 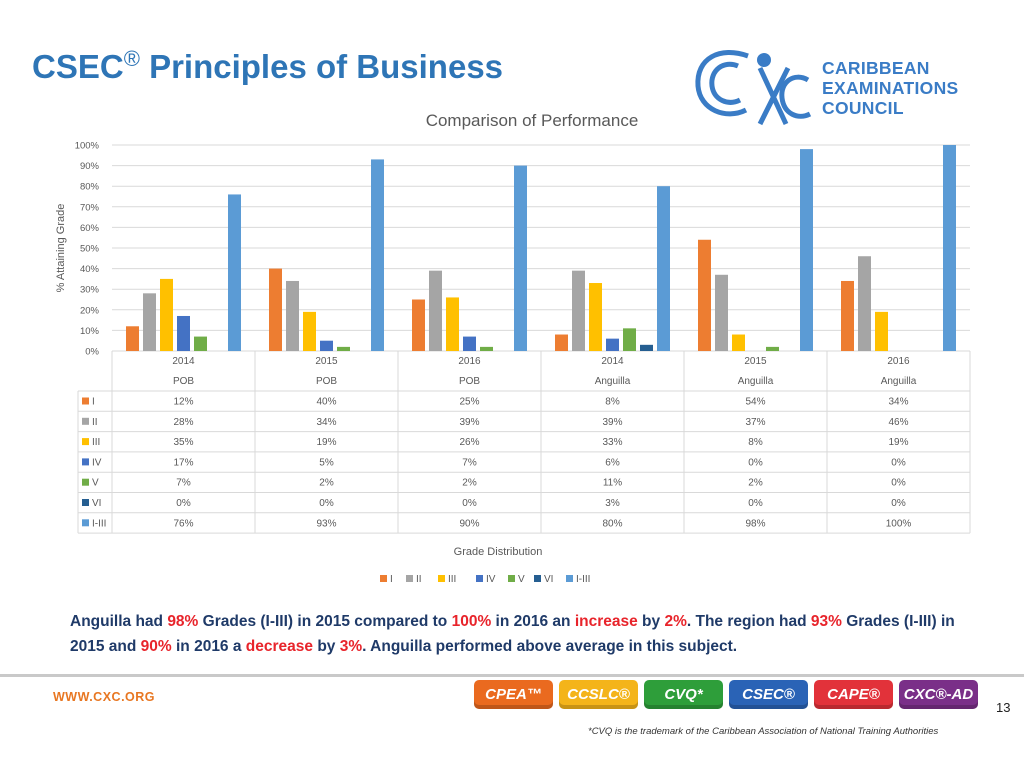 I want to click on table-series-name: V, so click(x=95, y=483).